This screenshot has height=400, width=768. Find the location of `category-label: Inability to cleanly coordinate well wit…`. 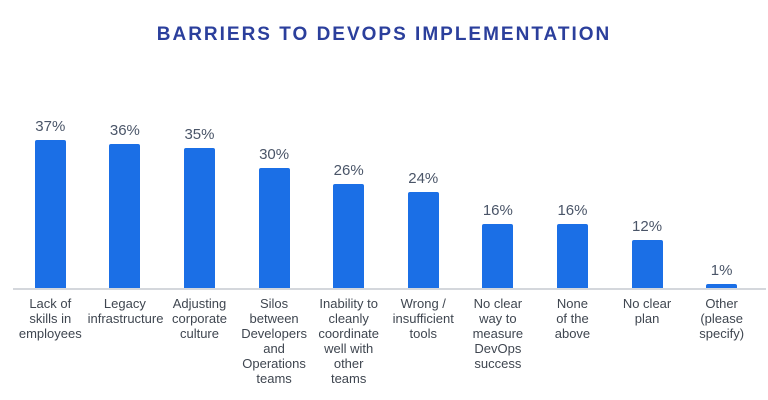

category-label: Inability to cleanly coordinate well wit… is located at coordinates (349, 341).